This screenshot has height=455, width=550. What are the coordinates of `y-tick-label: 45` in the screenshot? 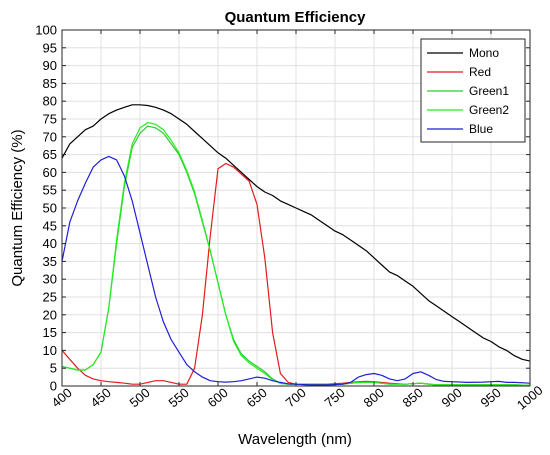 It's located at (50, 225).